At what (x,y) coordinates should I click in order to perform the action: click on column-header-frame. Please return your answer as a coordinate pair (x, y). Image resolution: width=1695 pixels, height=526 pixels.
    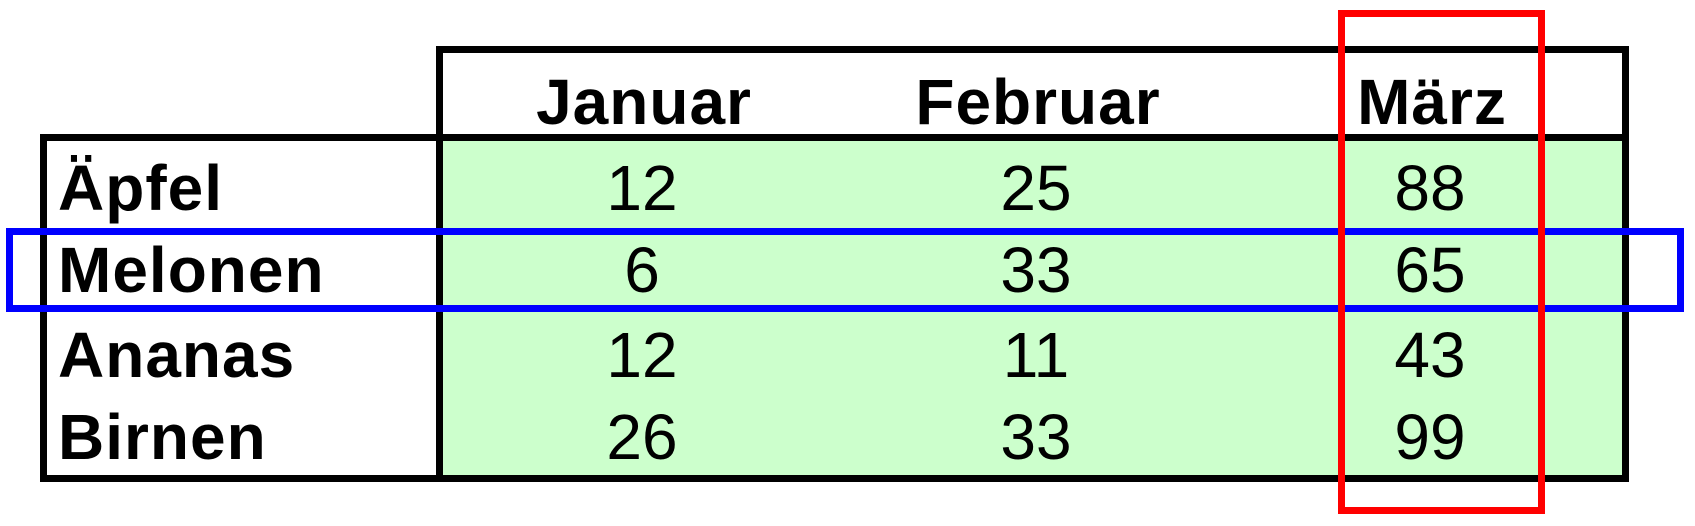
    Looking at the image, I should click on (1032, 94).